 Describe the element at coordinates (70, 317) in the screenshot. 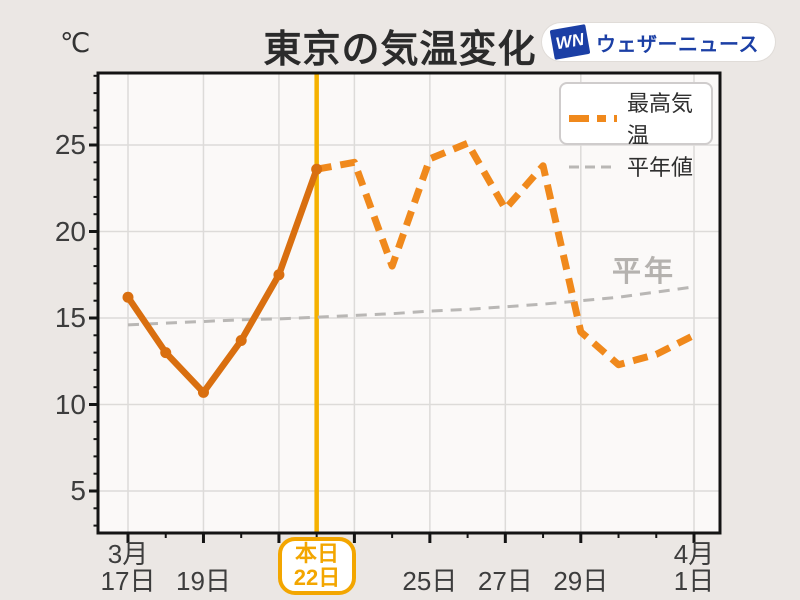

I see `y-tick-label: 15` at that location.